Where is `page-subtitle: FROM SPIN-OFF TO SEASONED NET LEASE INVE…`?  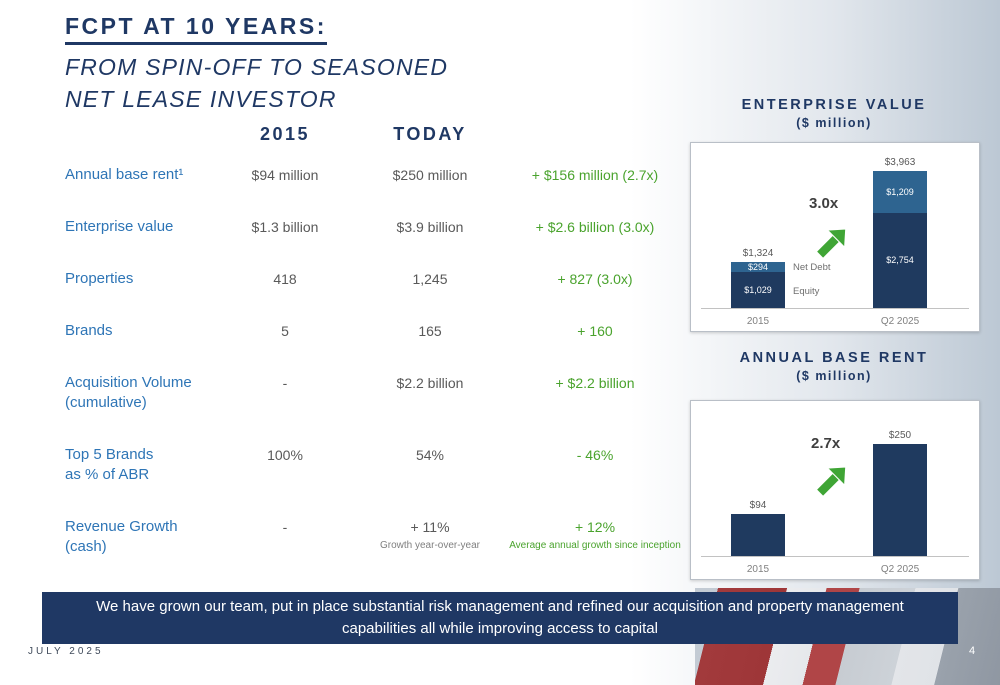 page-subtitle: FROM SPIN-OFF TO SEASONED NET LEASE INVE… is located at coordinates (256, 83).